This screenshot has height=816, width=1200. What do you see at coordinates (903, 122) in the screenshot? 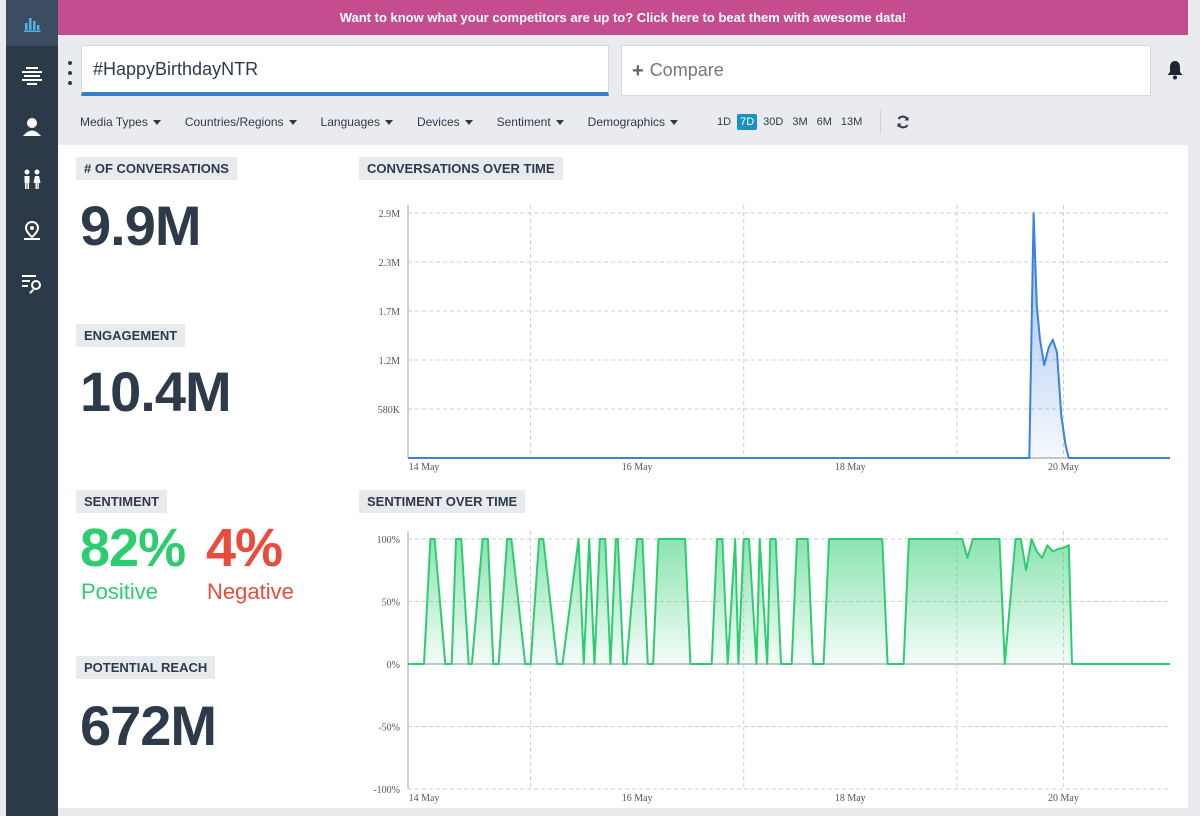
I see `refresh-icon` at bounding box center [903, 122].